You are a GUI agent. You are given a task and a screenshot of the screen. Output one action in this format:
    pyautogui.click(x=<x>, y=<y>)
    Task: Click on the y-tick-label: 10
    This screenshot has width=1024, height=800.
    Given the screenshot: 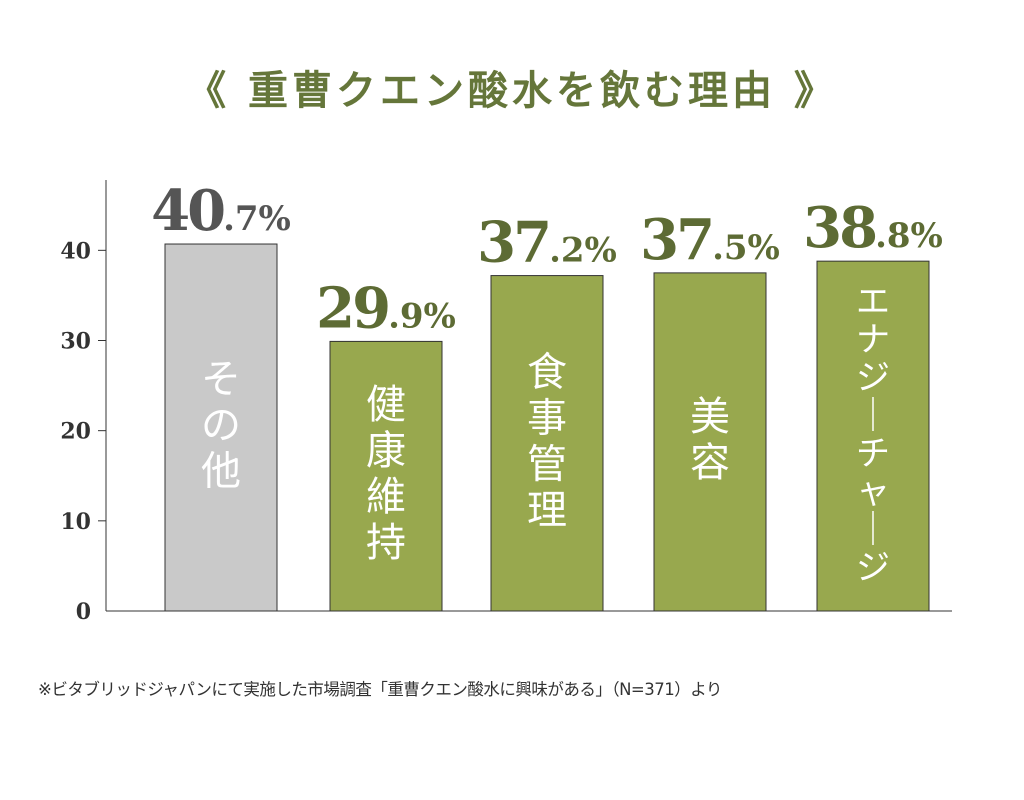 What is the action you would take?
    pyautogui.click(x=75, y=522)
    